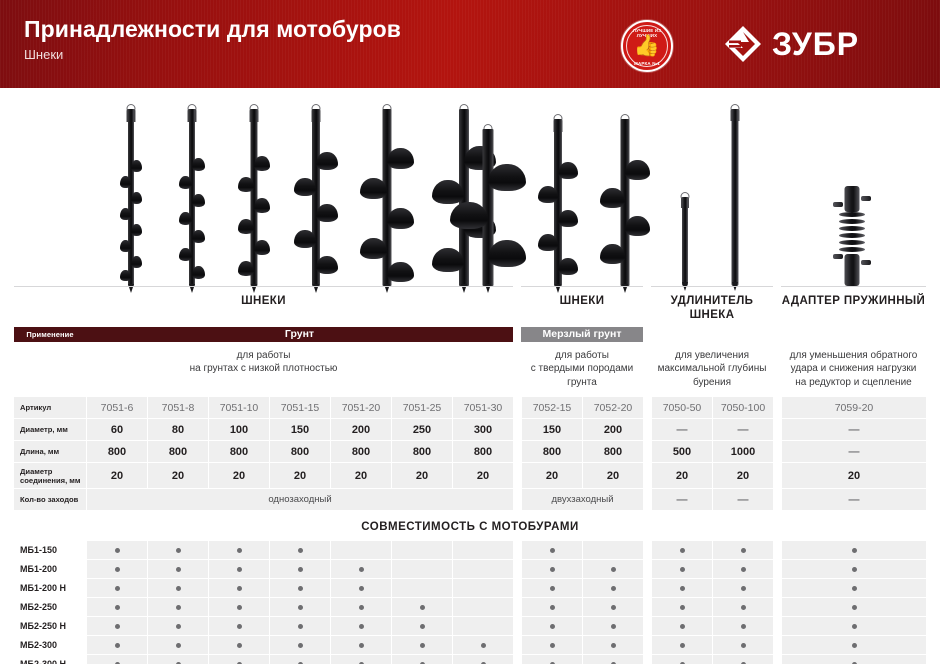  I want to click on purpose-augers-frozen: для работы с твердыми породами грунта, so click(582, 368).